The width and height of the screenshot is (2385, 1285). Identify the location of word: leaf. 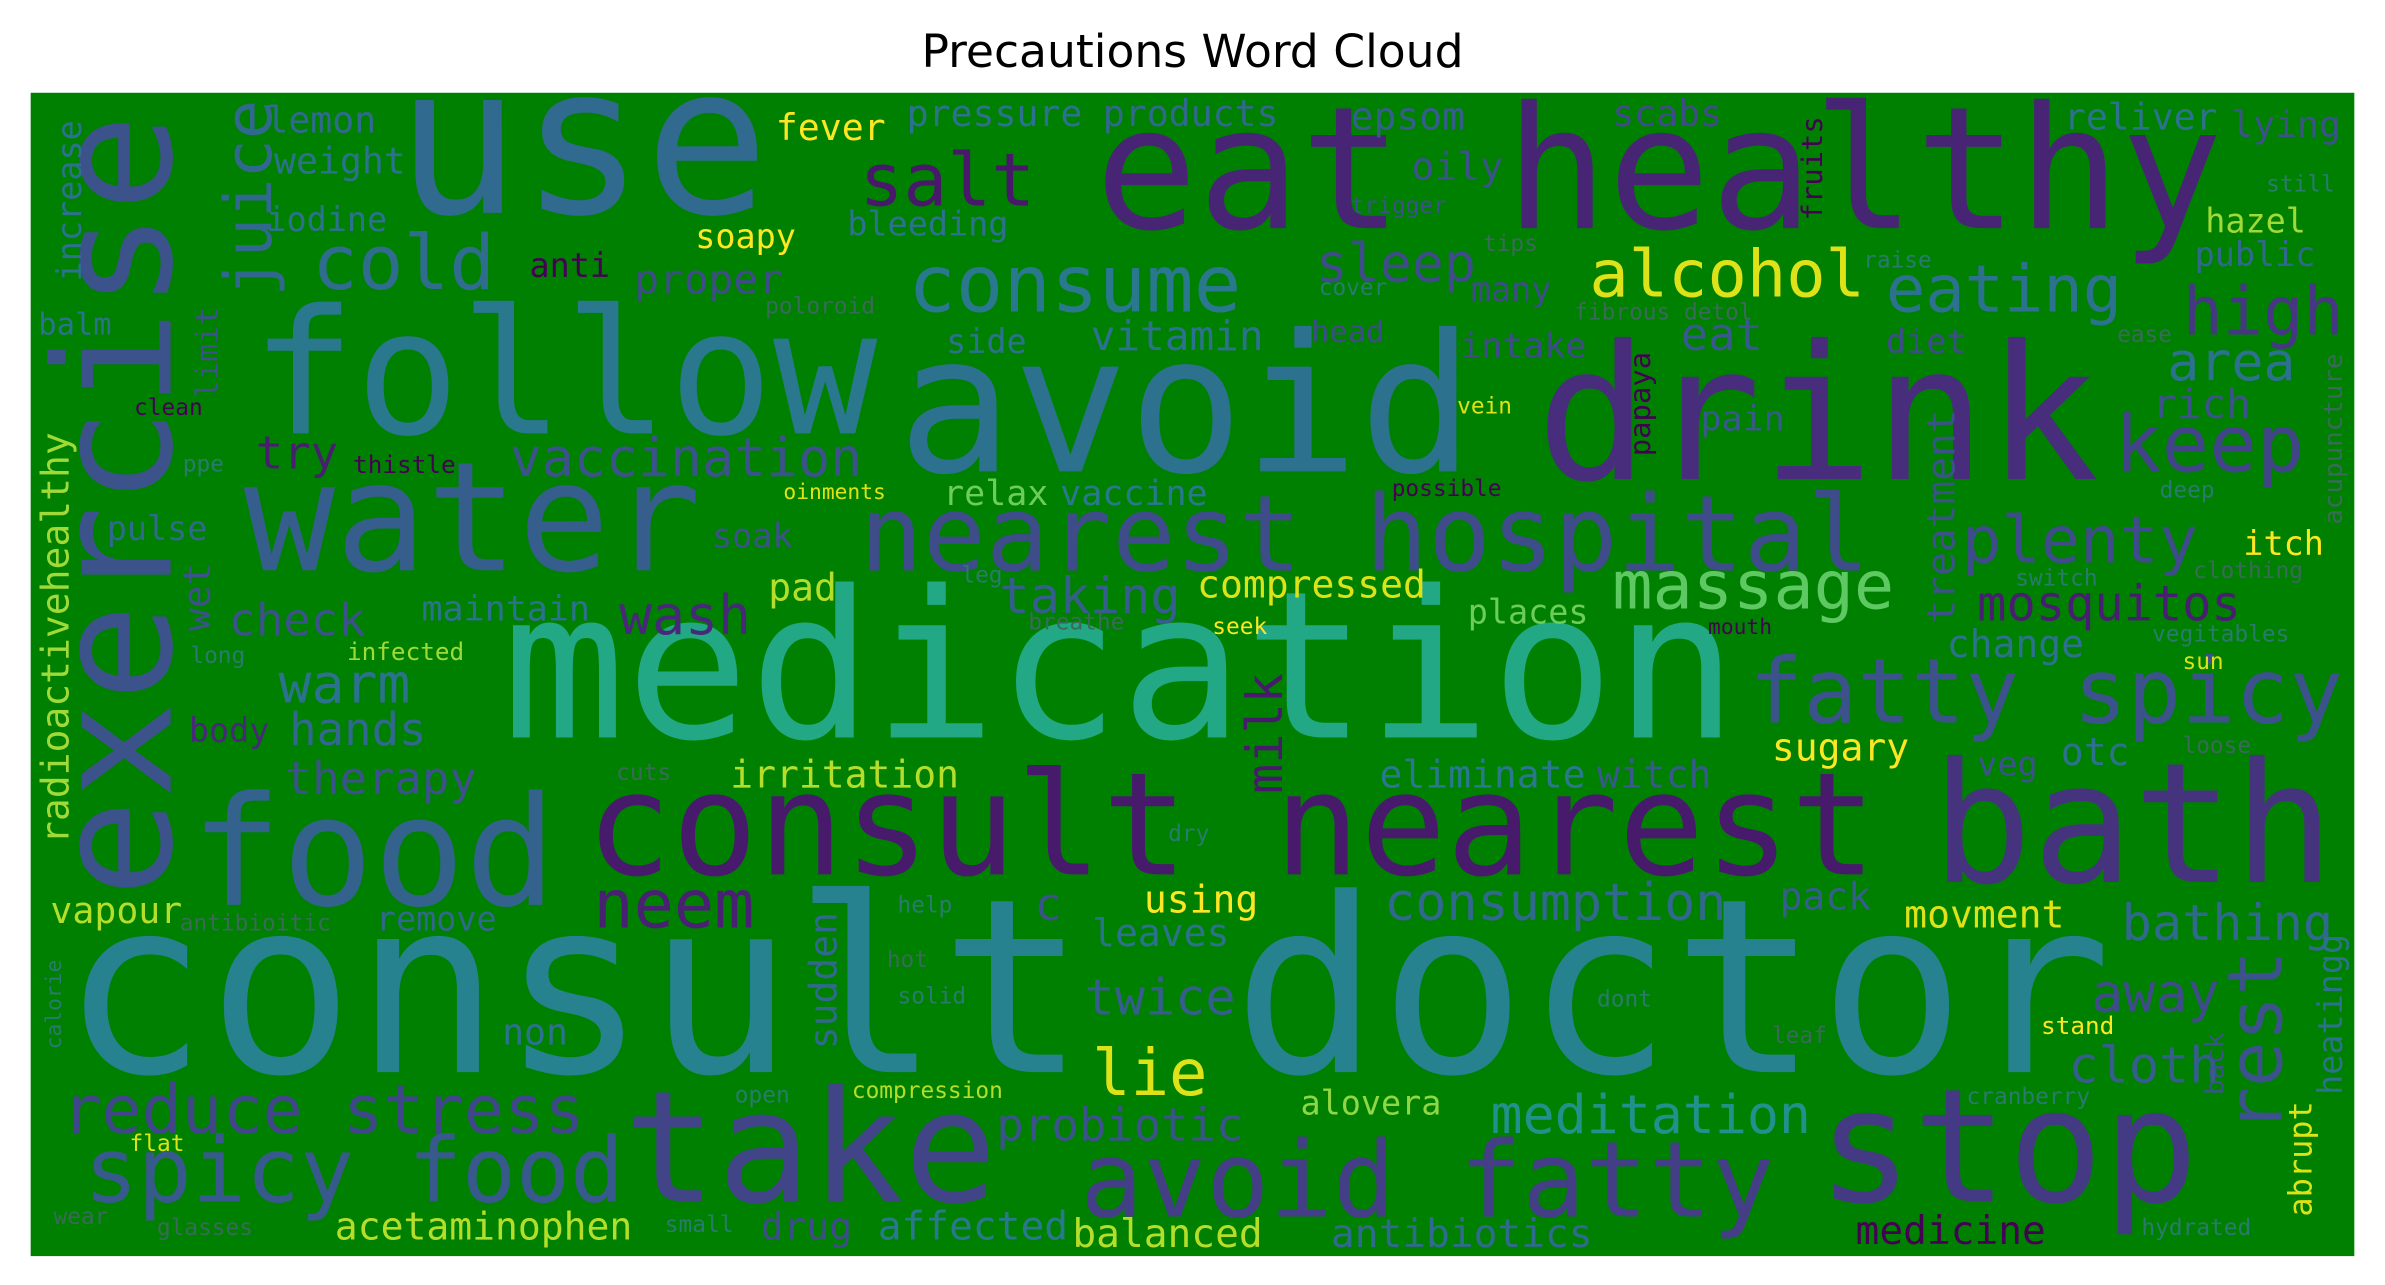
(1799, 1036).